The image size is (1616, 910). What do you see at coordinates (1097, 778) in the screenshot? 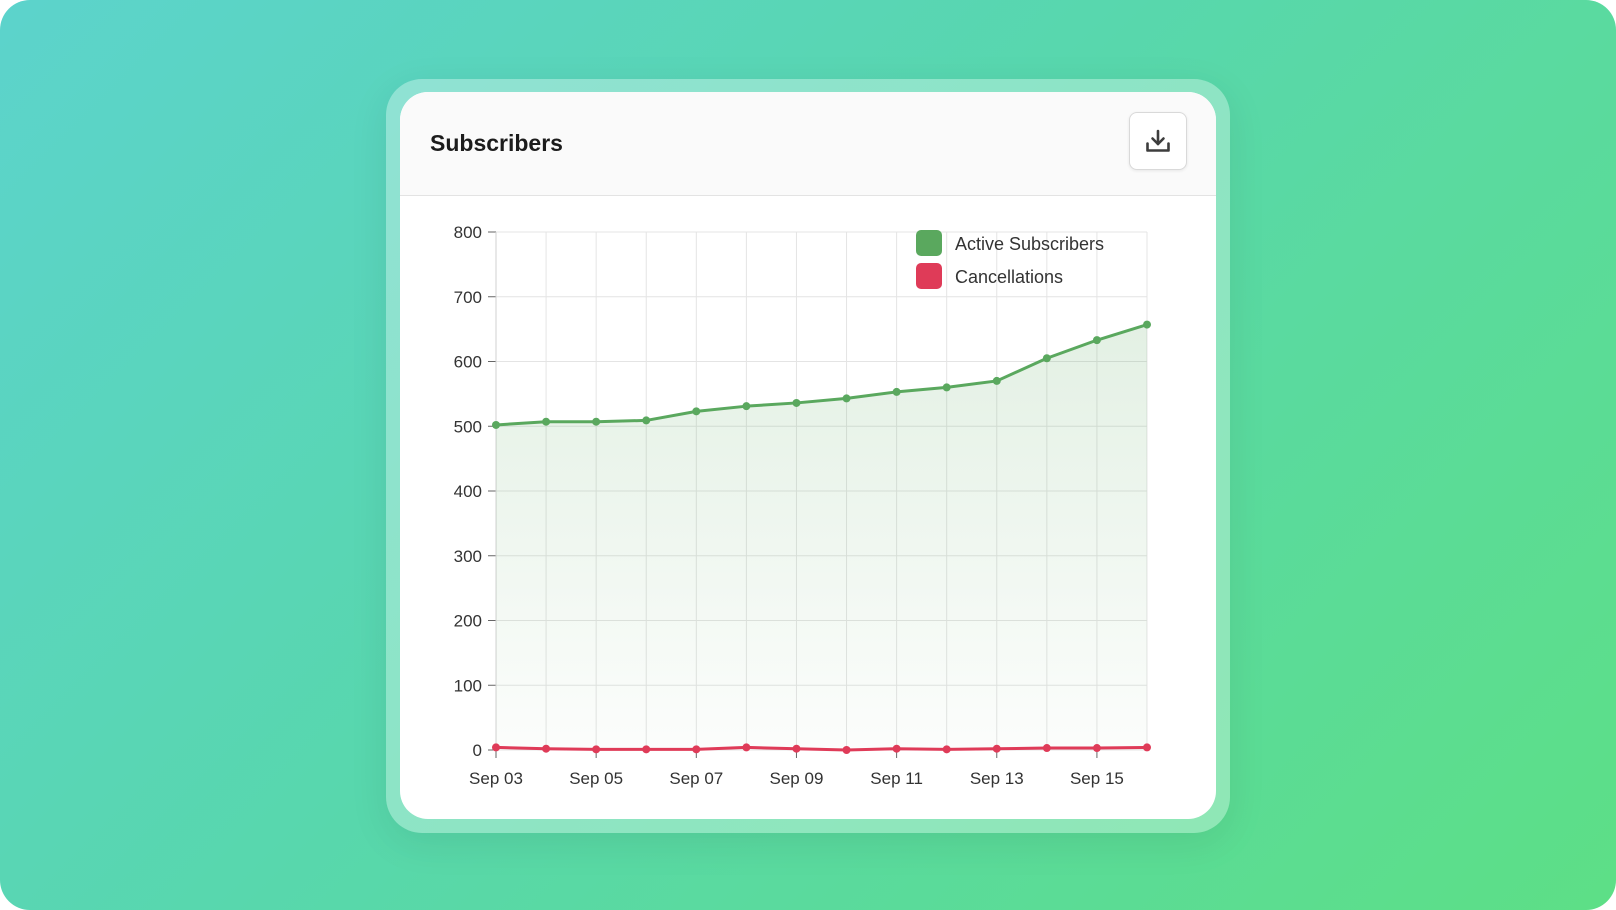
I see `x-tick-label: Sep 15` at bounding box center [1097, 778].